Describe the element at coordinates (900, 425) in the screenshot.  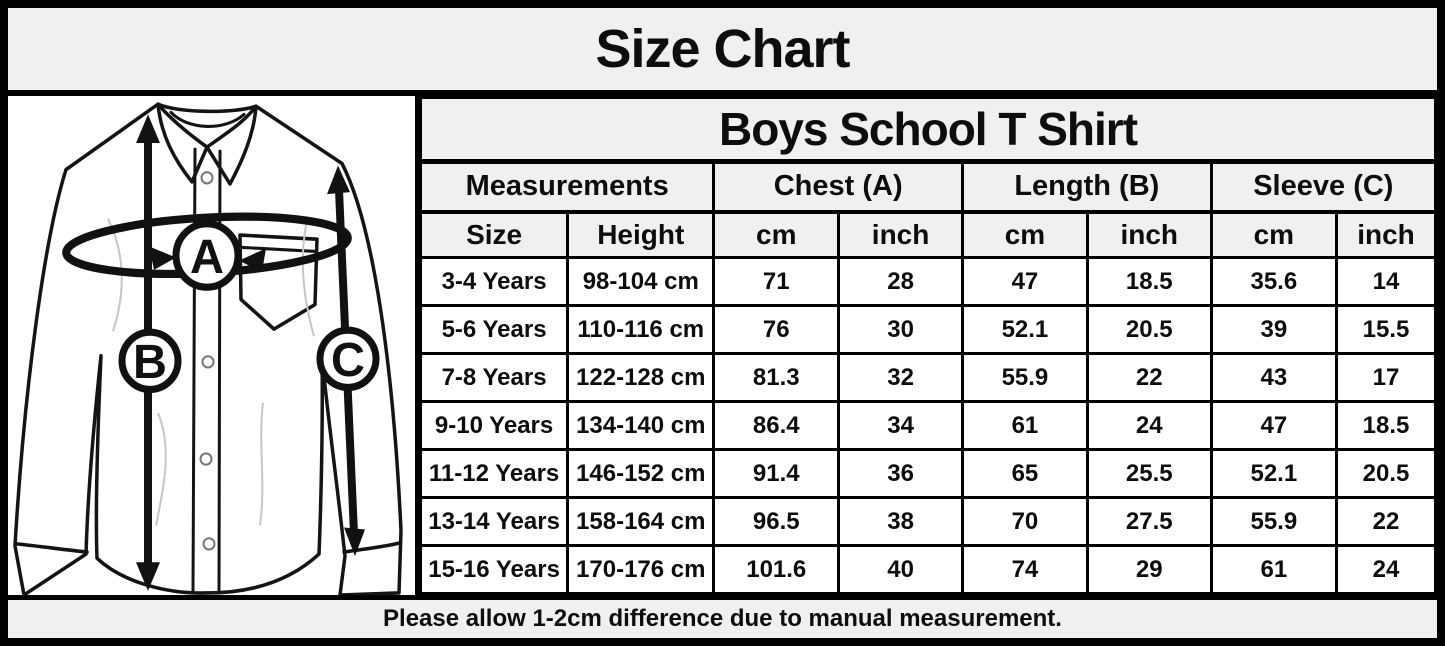
I see `table-cell: 34` at that location.